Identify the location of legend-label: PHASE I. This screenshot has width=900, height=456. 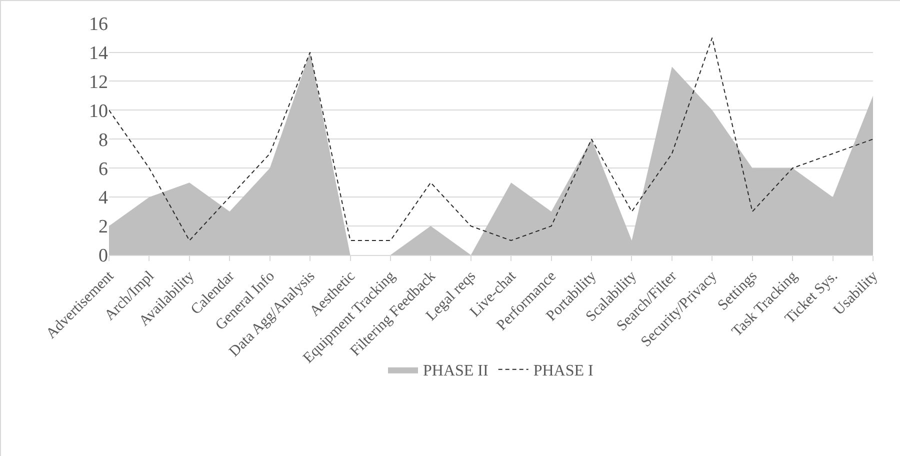
(563, 371).